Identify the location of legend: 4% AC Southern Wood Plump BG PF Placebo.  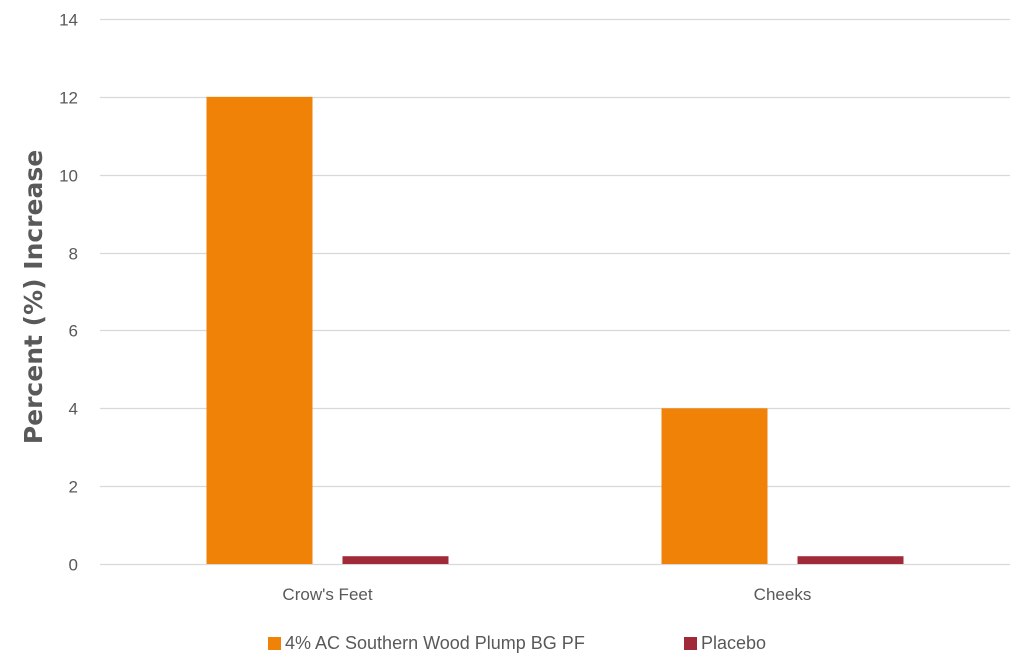
(517, 643).